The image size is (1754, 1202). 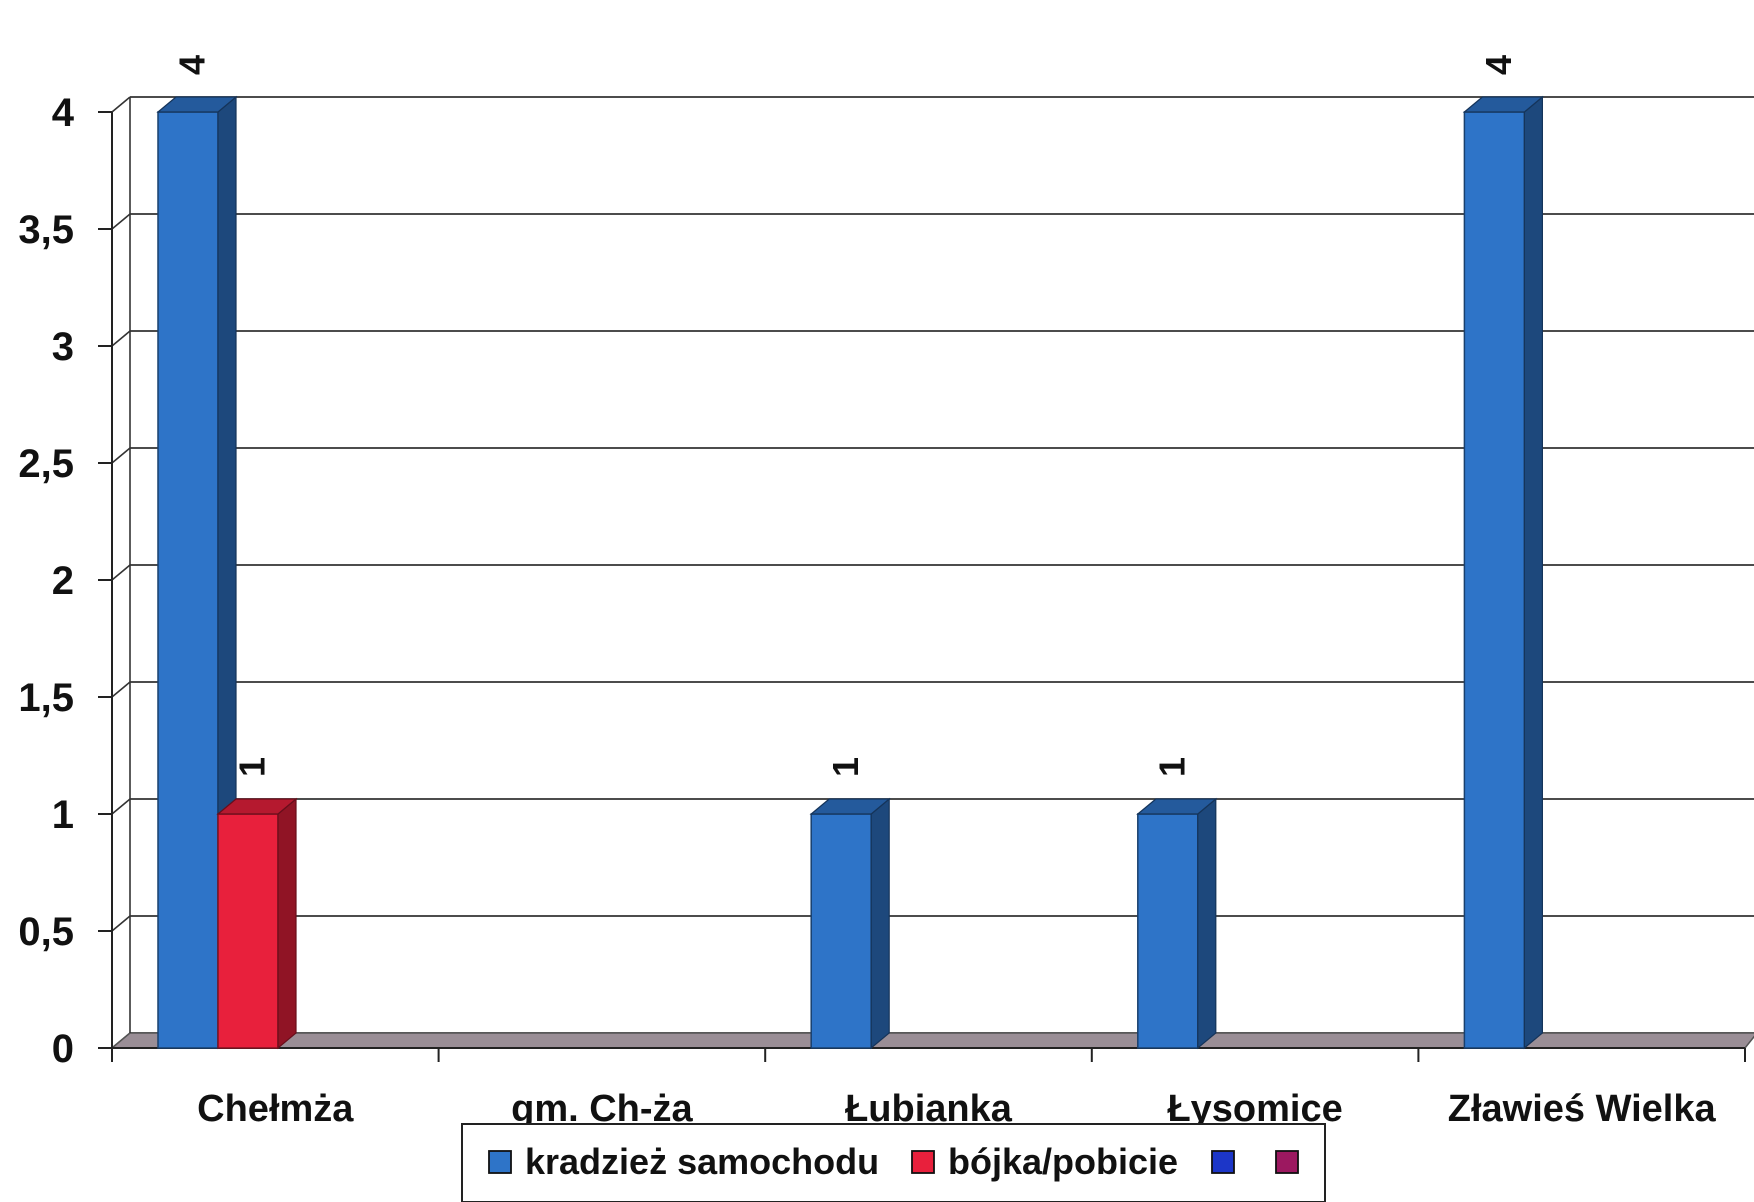 What do you see at coordinates (46, 698) in the screenshot?
I see `y-tick-label: 1,5` at bounding box center [46, 698].